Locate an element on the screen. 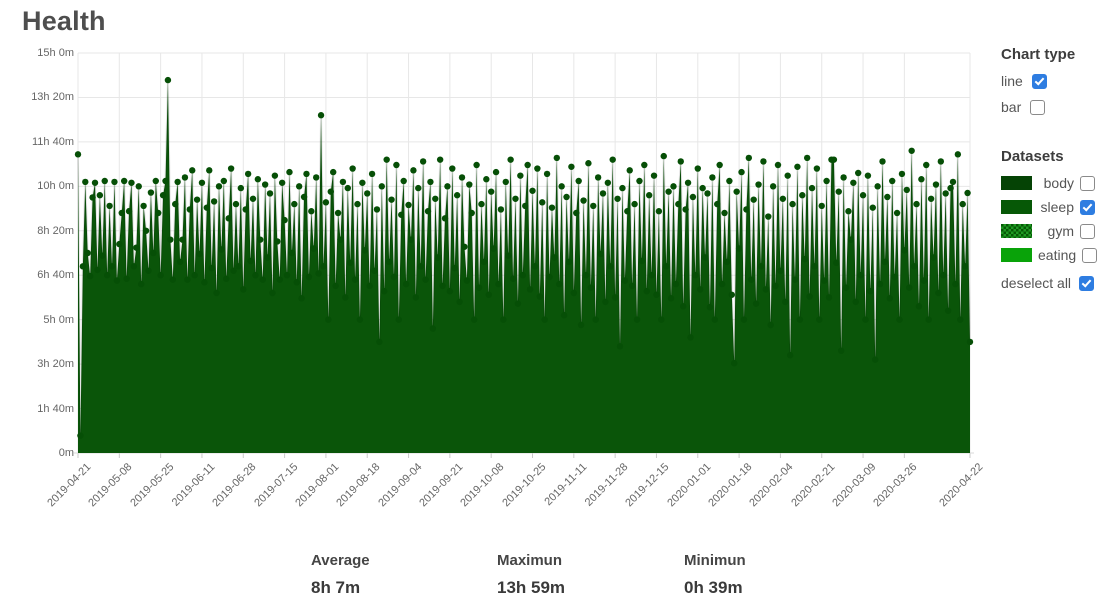 The height and width of the screenshot is (611, 1108). dataset-label-body: body is located at coordinates (1058, 183).